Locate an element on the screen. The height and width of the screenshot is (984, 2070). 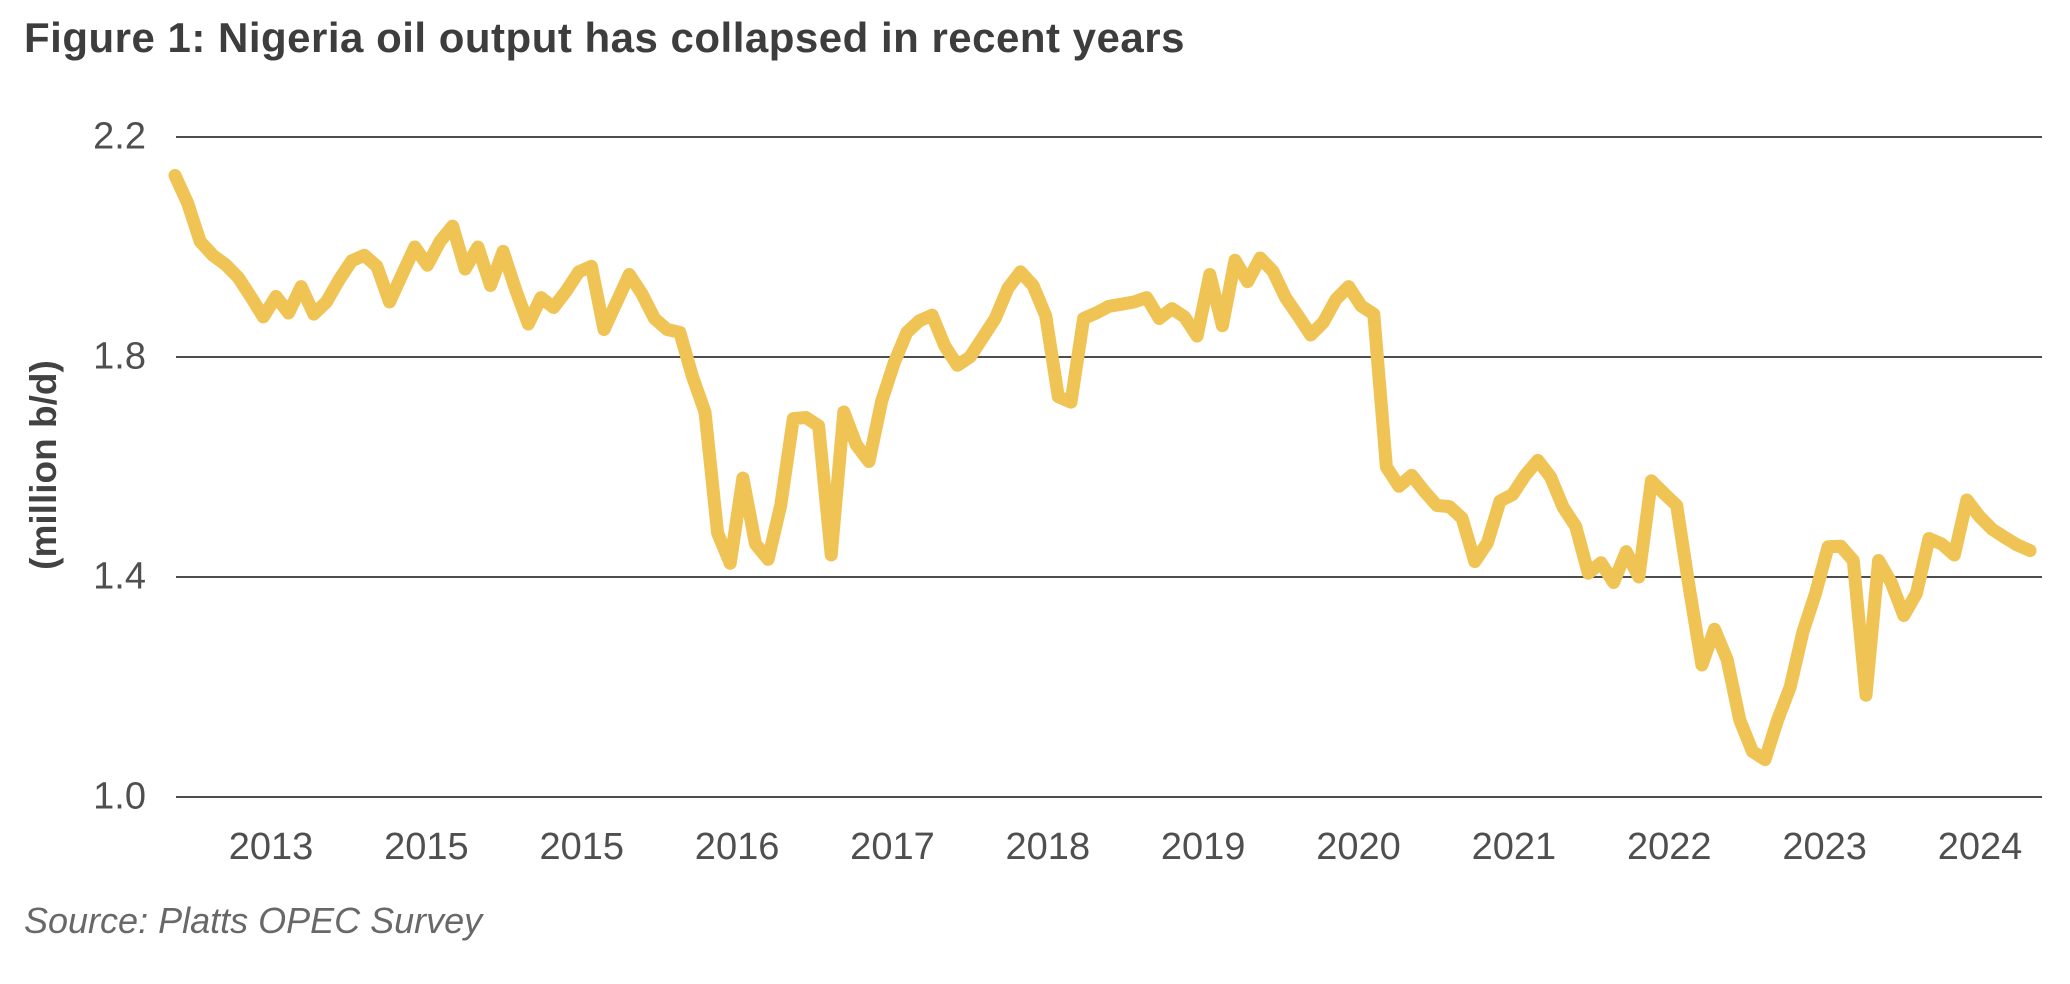
source-note: Source: Platts OPEC Survey is located at coordinates (253, 920).